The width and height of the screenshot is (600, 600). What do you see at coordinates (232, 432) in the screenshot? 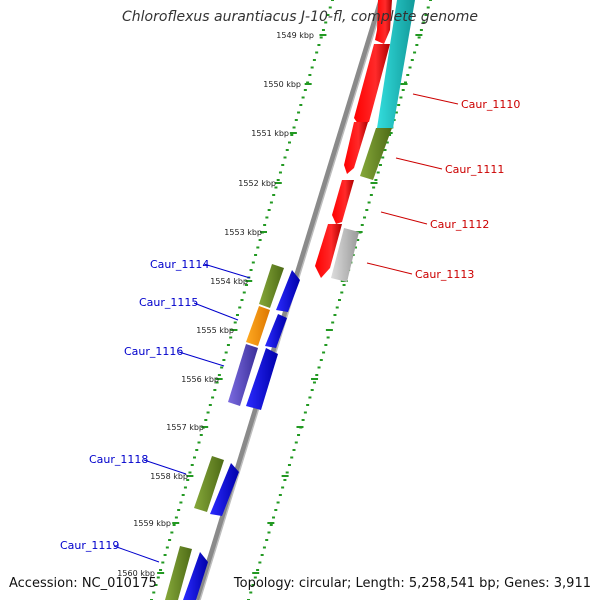
I see `reverse-strand-genes` at bounding box center [232, 432].